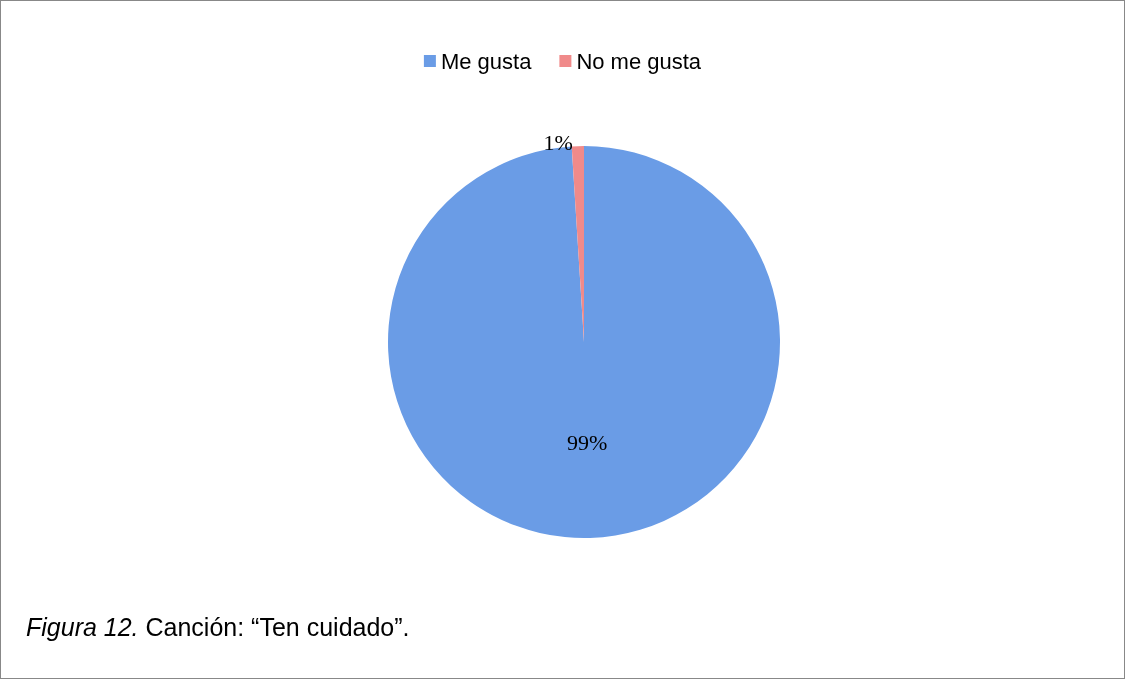  Describe the element at coordinates (639, 61) in the screenshot. I see `legend-label: No me gusta` at that location.